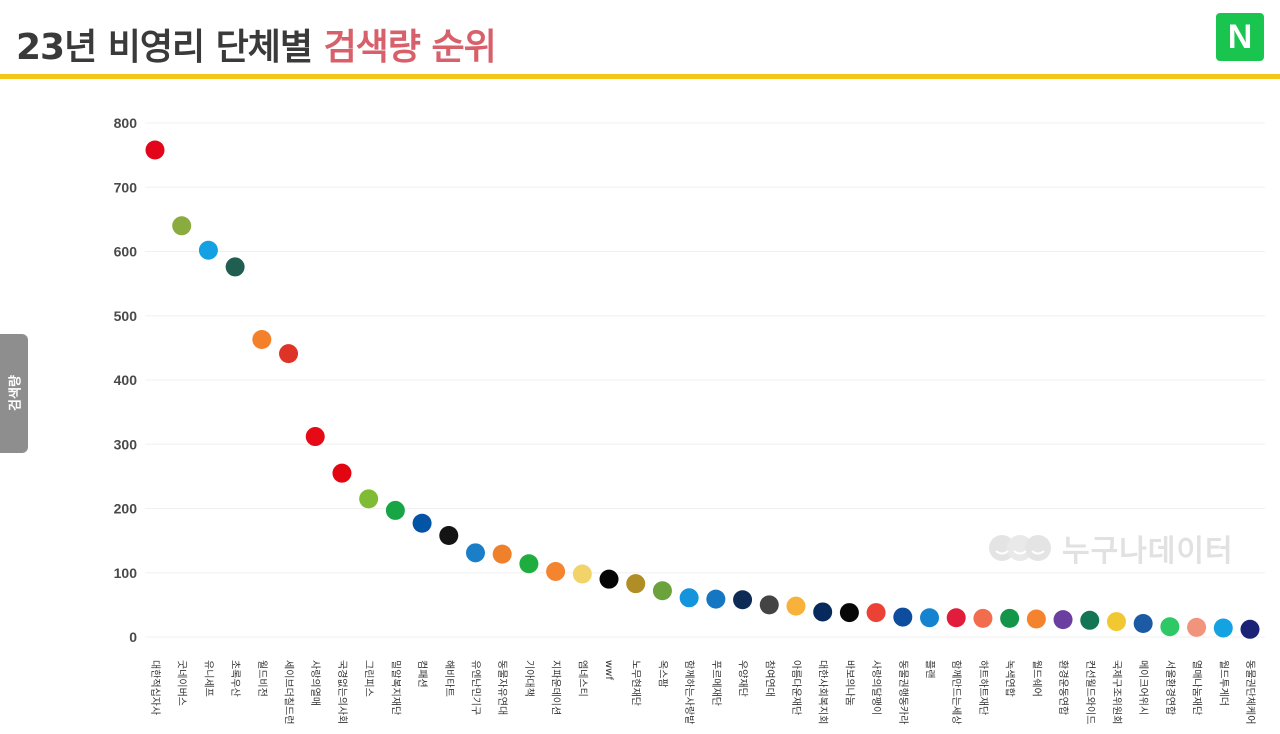  Describe the element at coordinates (164, 47) in the screenshot. I see `title-main: 23년 비영리 단체별` at that location.